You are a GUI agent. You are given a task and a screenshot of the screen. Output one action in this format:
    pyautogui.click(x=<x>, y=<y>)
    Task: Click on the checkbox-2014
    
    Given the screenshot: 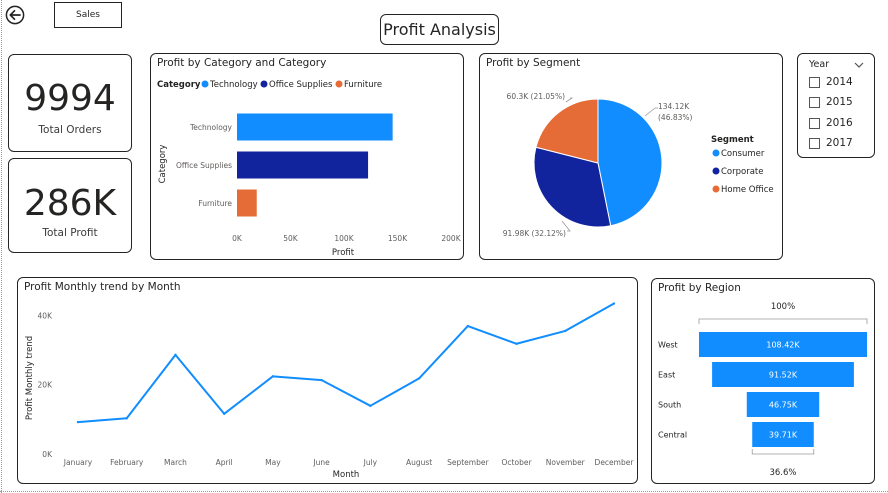 What is the action you would take?
    pyautogui.click(x=814, y=82)
    